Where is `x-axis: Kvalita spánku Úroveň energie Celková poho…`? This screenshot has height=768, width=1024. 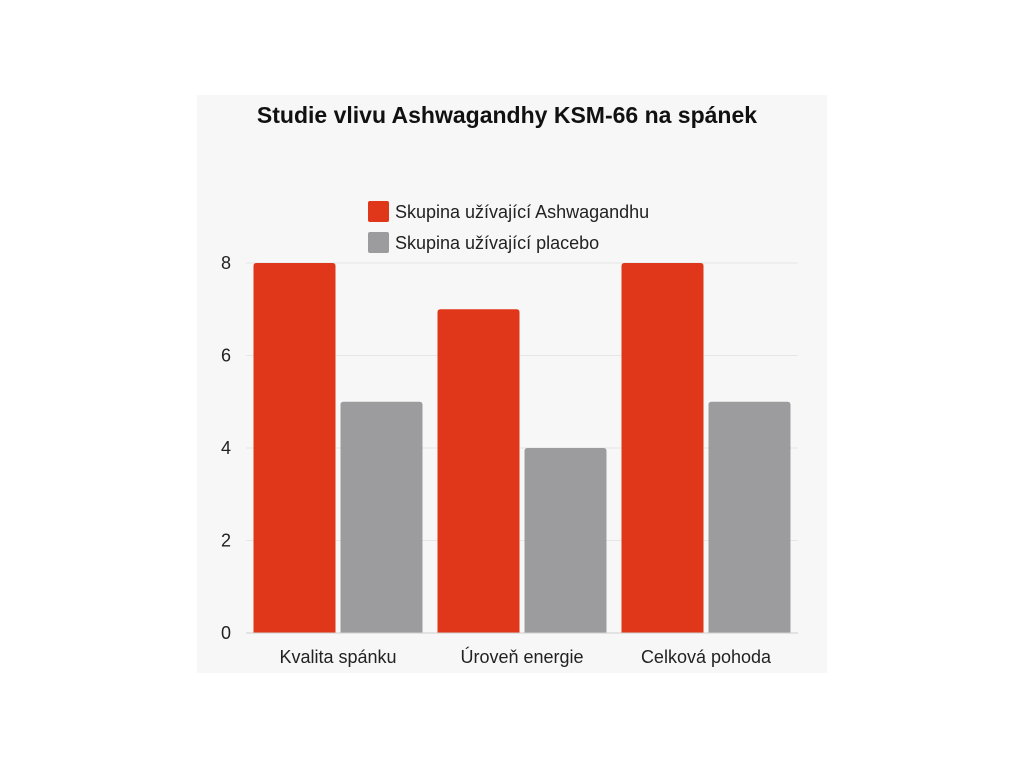 x-axis: Kvalita spánku Úroveň energie Celková poho… is located at coordinates (522, 649).